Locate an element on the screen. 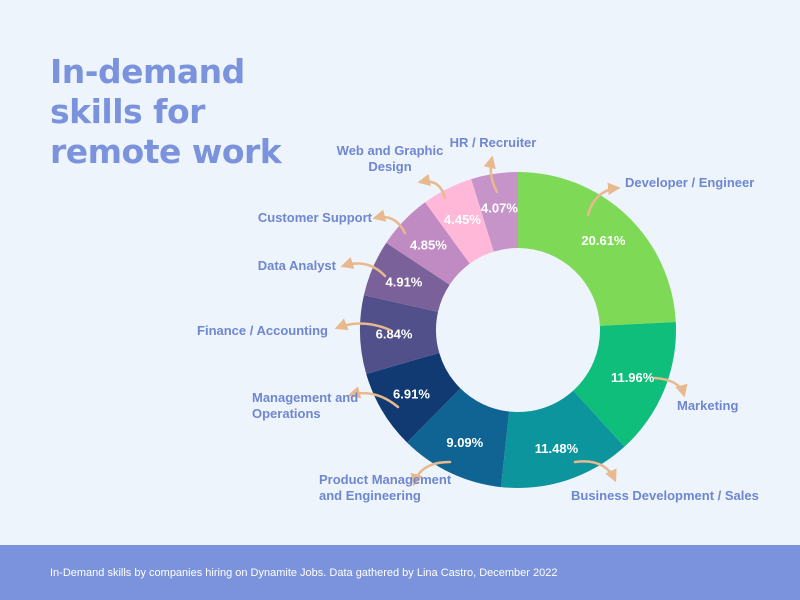  title-line-3: remote work is located at coordinates (166, 151).